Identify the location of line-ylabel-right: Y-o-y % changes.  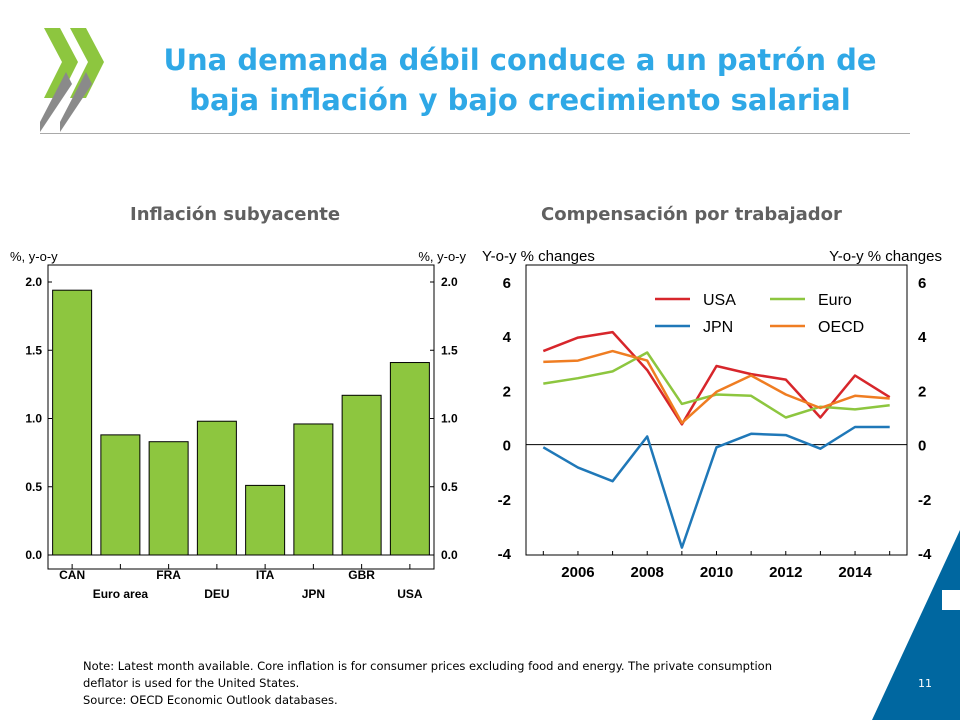
(885, 256).